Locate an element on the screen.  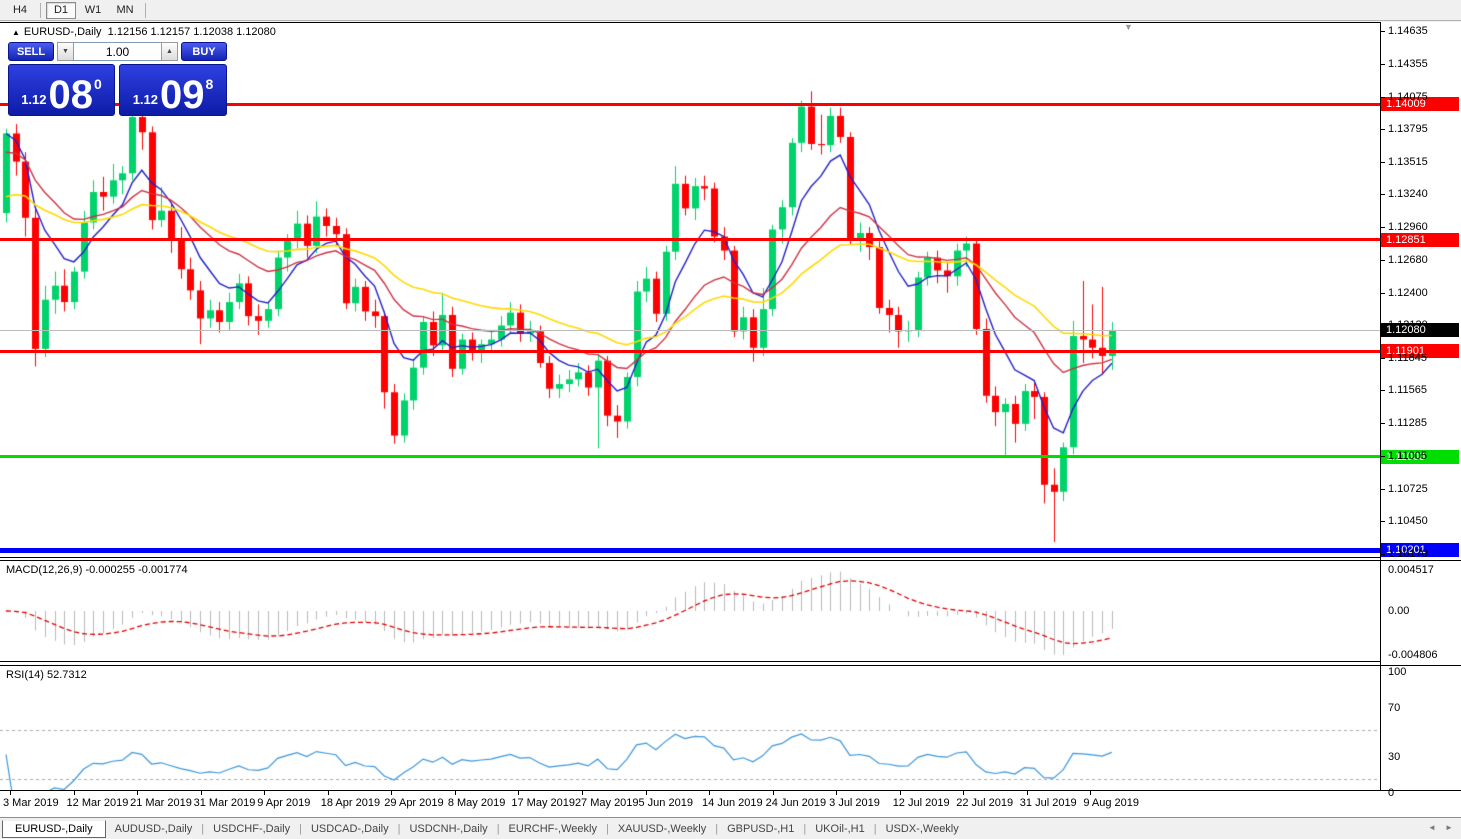
sell-price-small: 1.12 is located at coordinates (34, 99).